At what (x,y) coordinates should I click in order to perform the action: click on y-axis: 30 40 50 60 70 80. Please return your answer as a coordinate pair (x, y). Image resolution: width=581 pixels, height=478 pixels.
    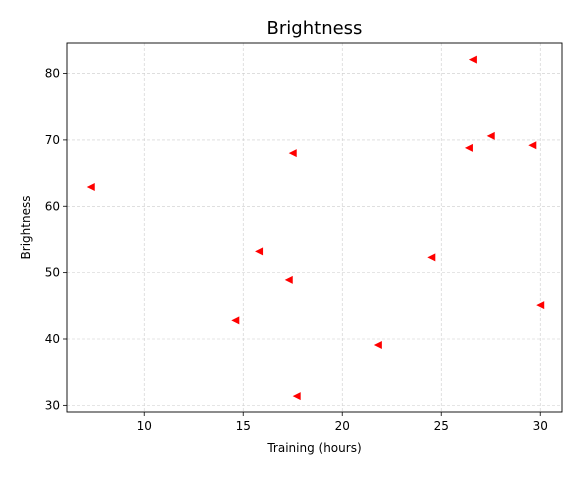
    Looking at the image, I should click on (56, 239).